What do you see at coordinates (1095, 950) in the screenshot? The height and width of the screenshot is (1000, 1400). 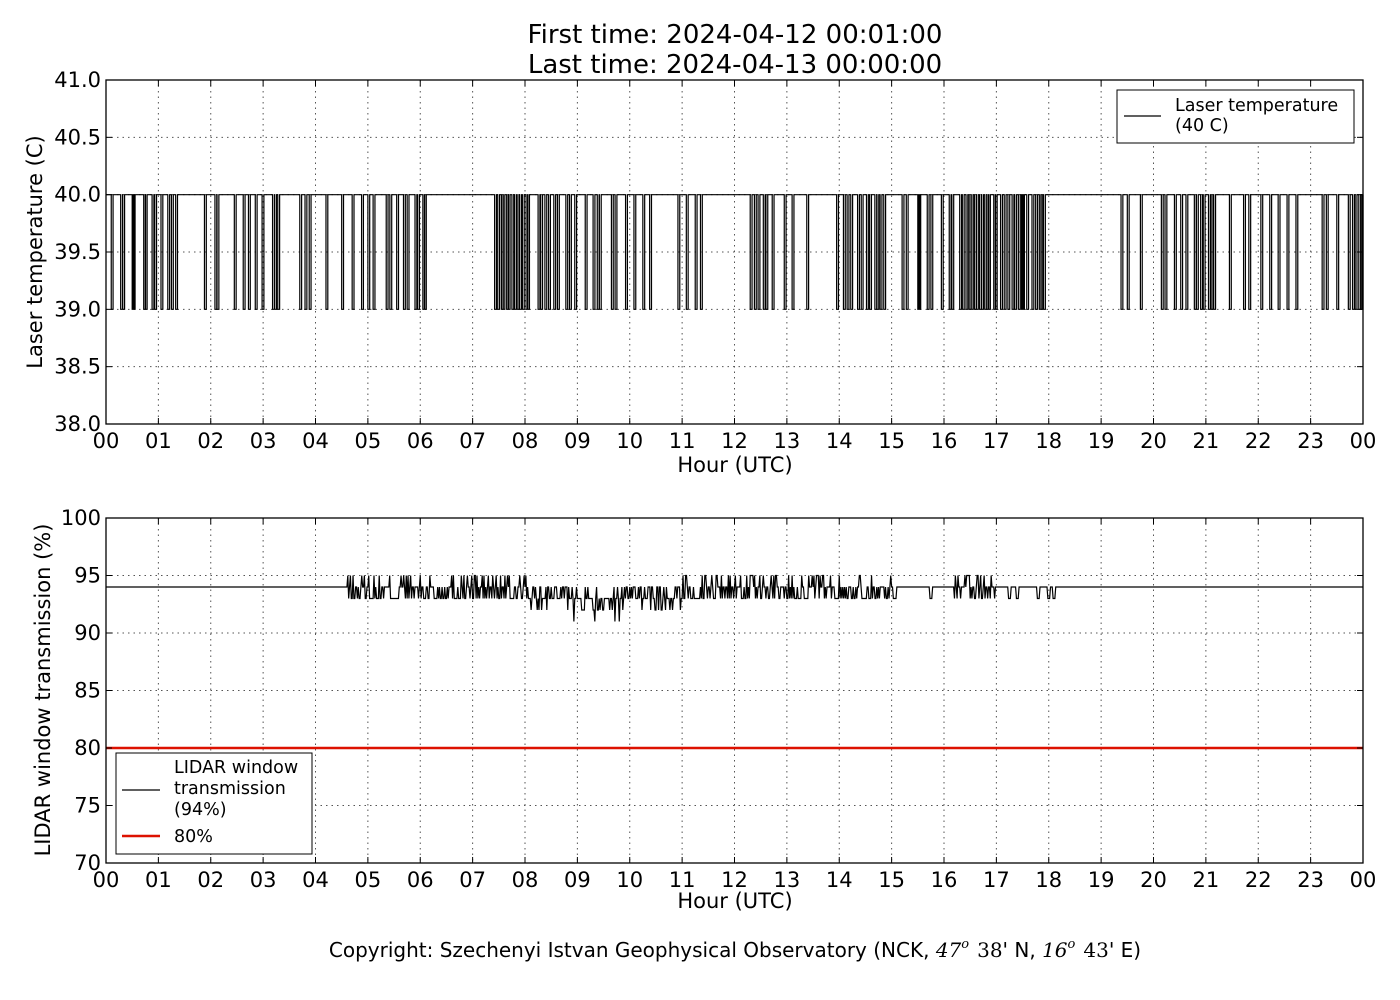 I see `longitude-minutes: 43` at bounding box center [1095, 950].